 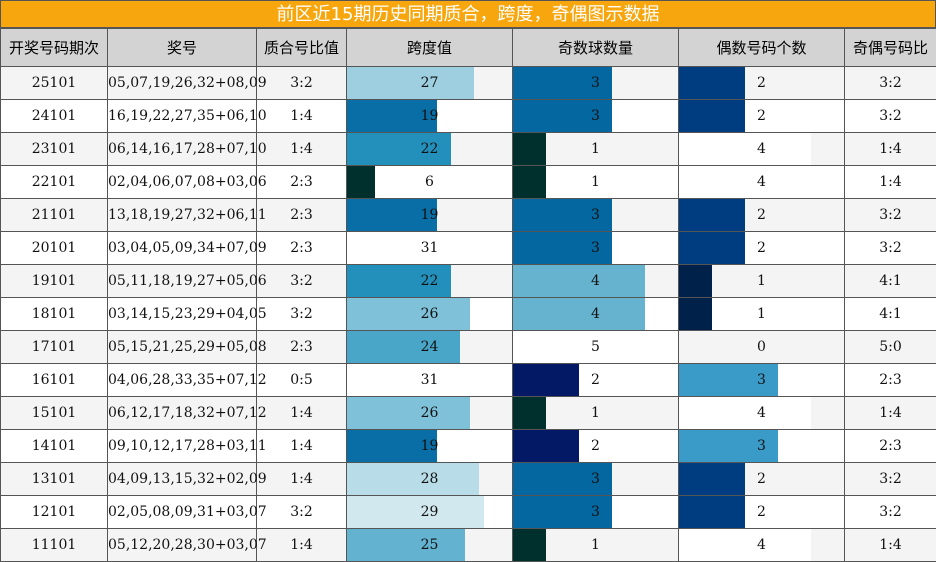 I want to click on span-cell: 31, so click(x=430, y=380).